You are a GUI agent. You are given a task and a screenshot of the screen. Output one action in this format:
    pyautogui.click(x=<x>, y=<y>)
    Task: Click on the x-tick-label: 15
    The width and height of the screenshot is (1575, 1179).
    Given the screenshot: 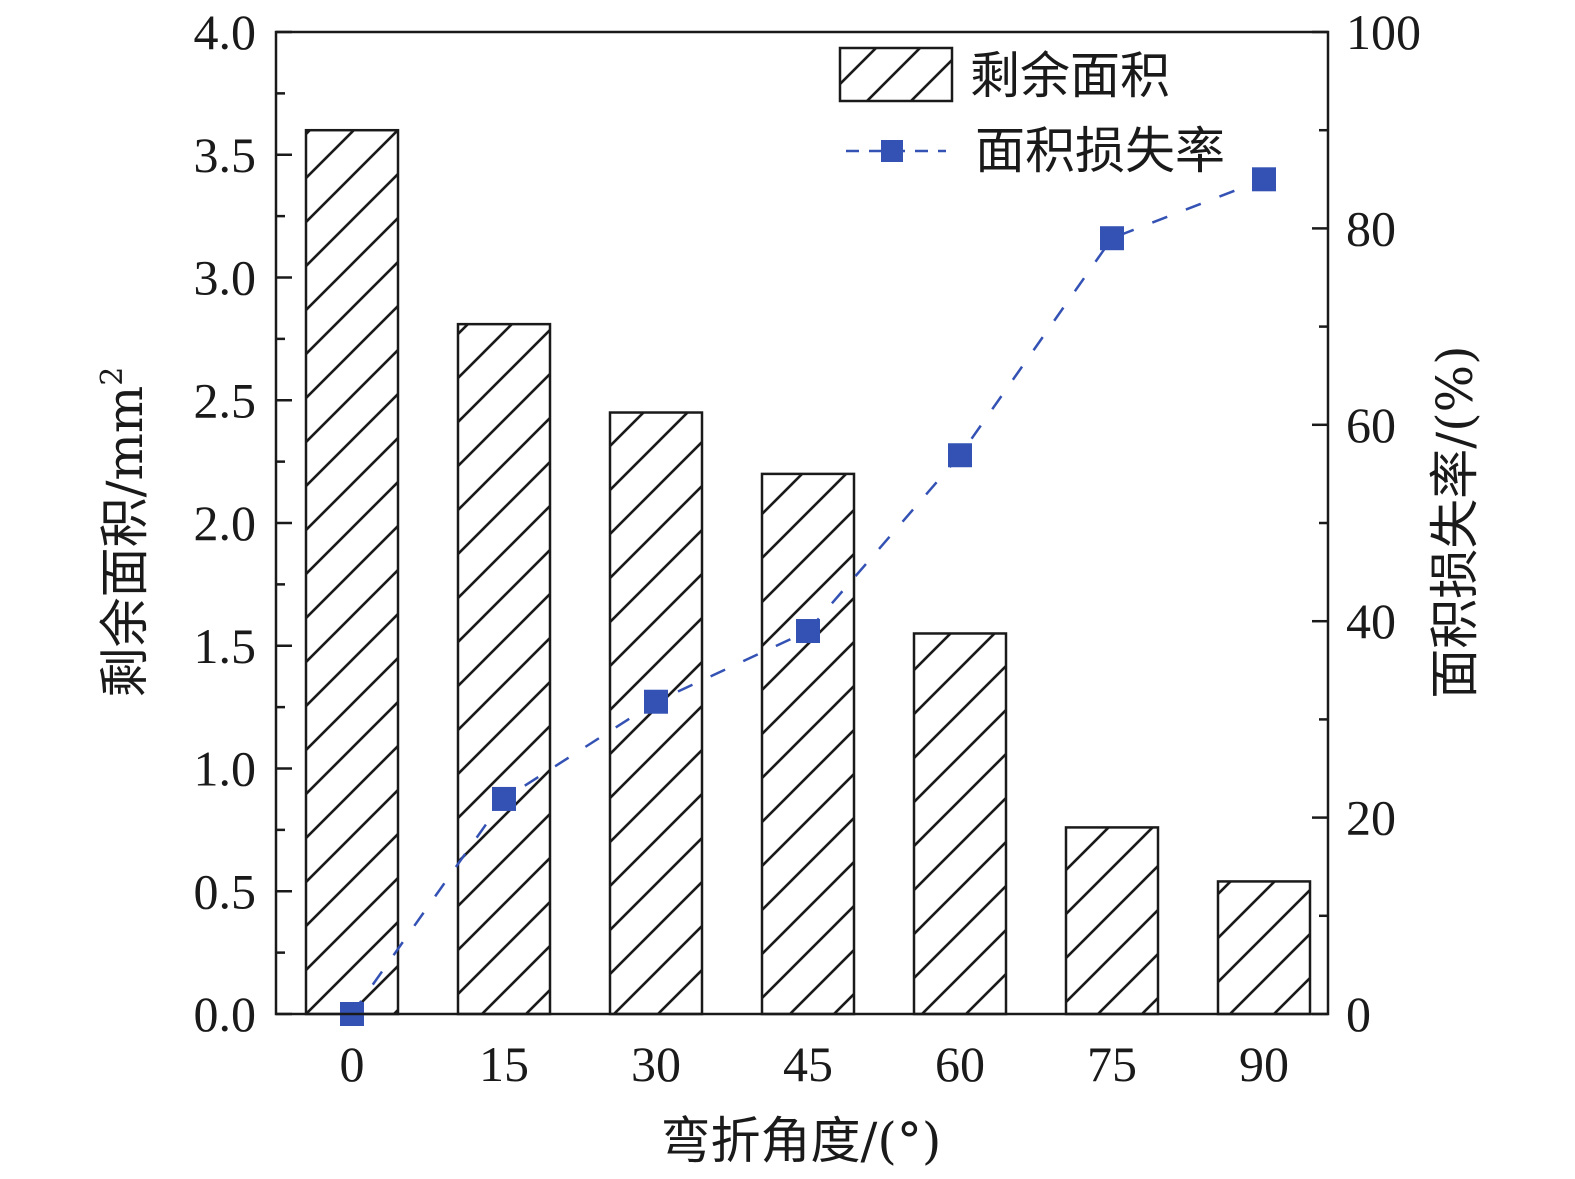 What is the action you would take?
    pyautogui.click(x=504, y=1064)
    